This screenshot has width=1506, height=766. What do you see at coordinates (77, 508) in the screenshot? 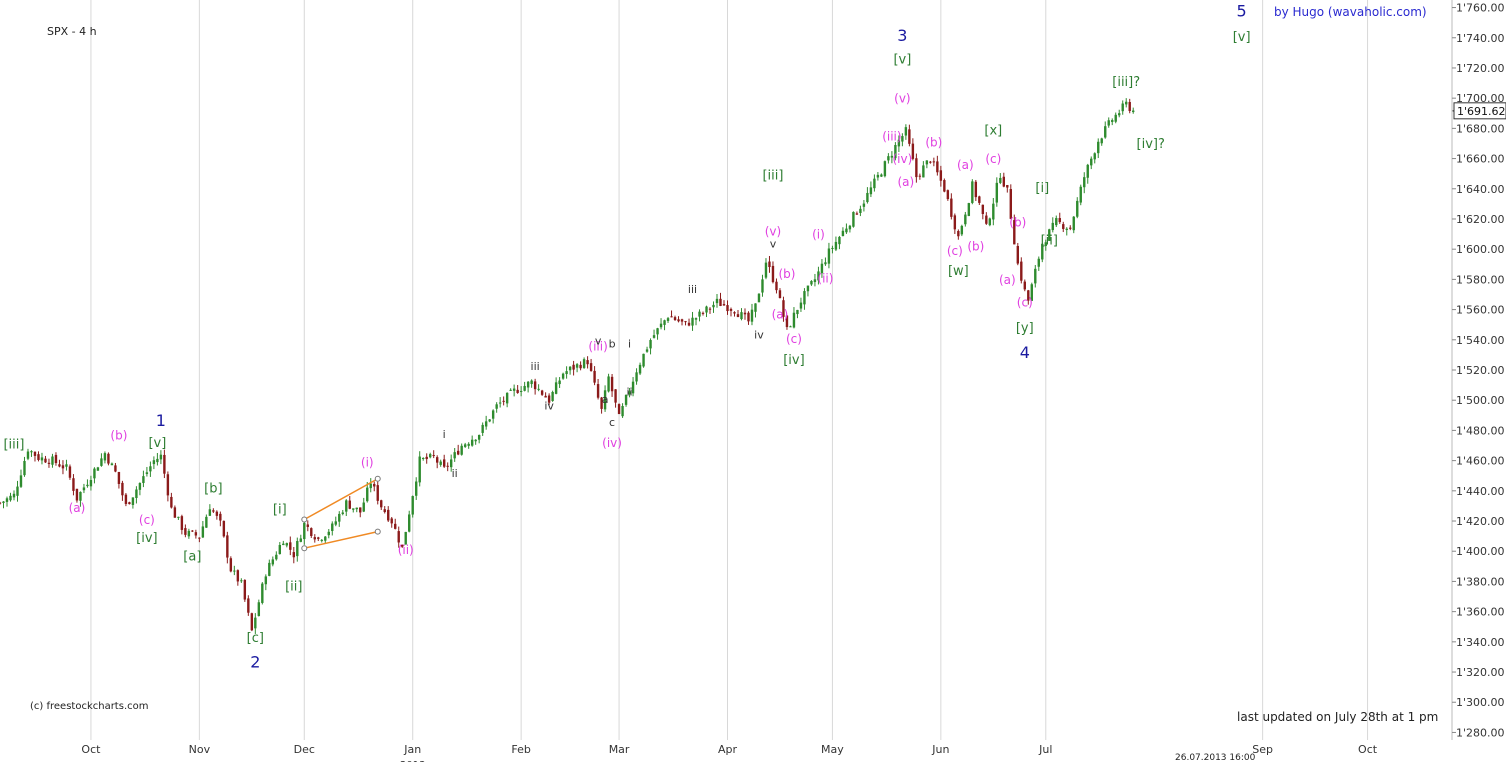
I see `wave-label: (a)` at bounding box center [77, 508].